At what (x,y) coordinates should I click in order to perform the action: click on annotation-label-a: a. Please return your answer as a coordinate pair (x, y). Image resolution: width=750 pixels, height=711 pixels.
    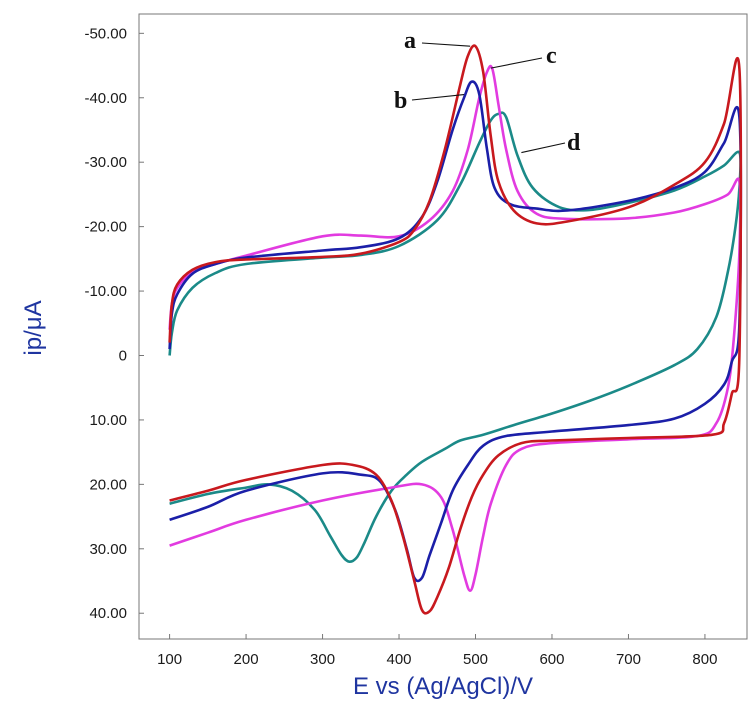
    Looking at the image, I should click on (410, 41).